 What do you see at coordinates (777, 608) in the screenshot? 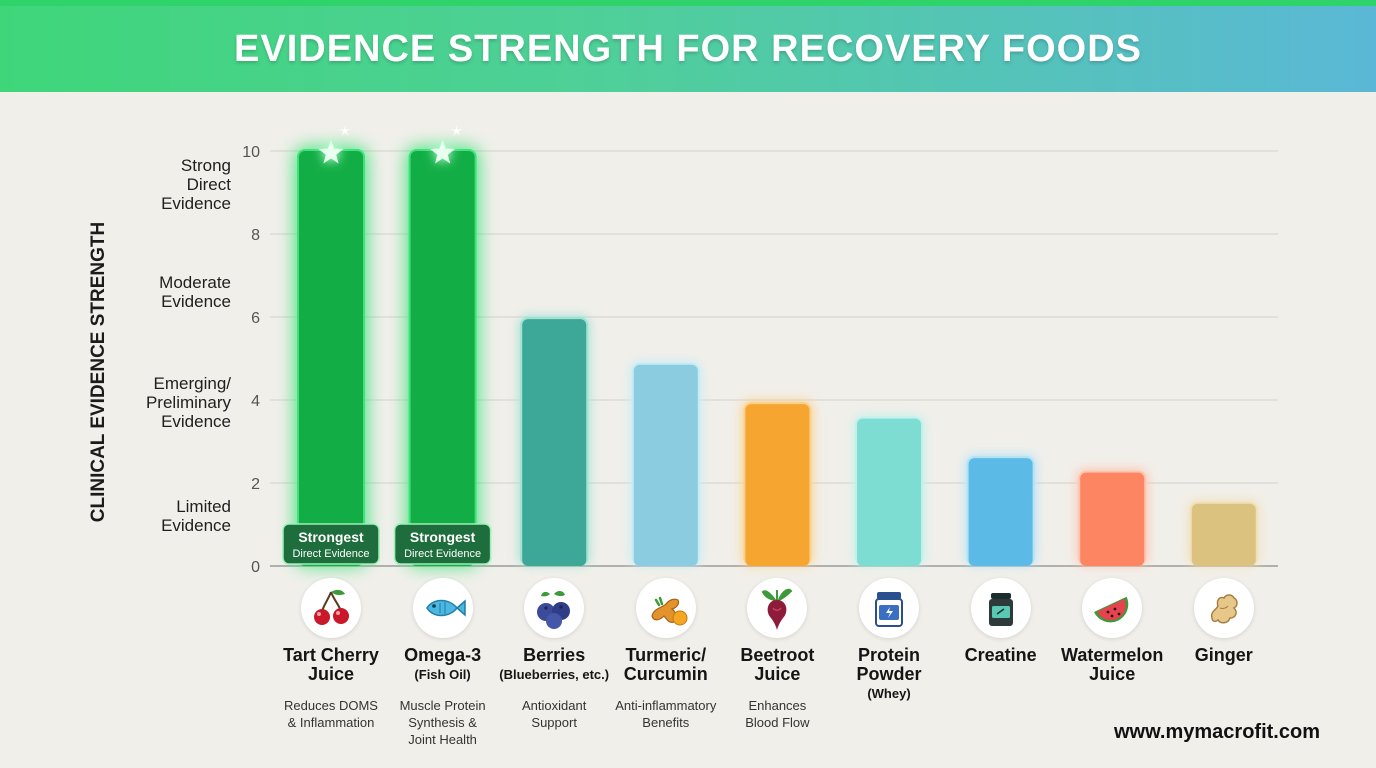
I see `beetroot-icon` at bounding box center [777, 608].